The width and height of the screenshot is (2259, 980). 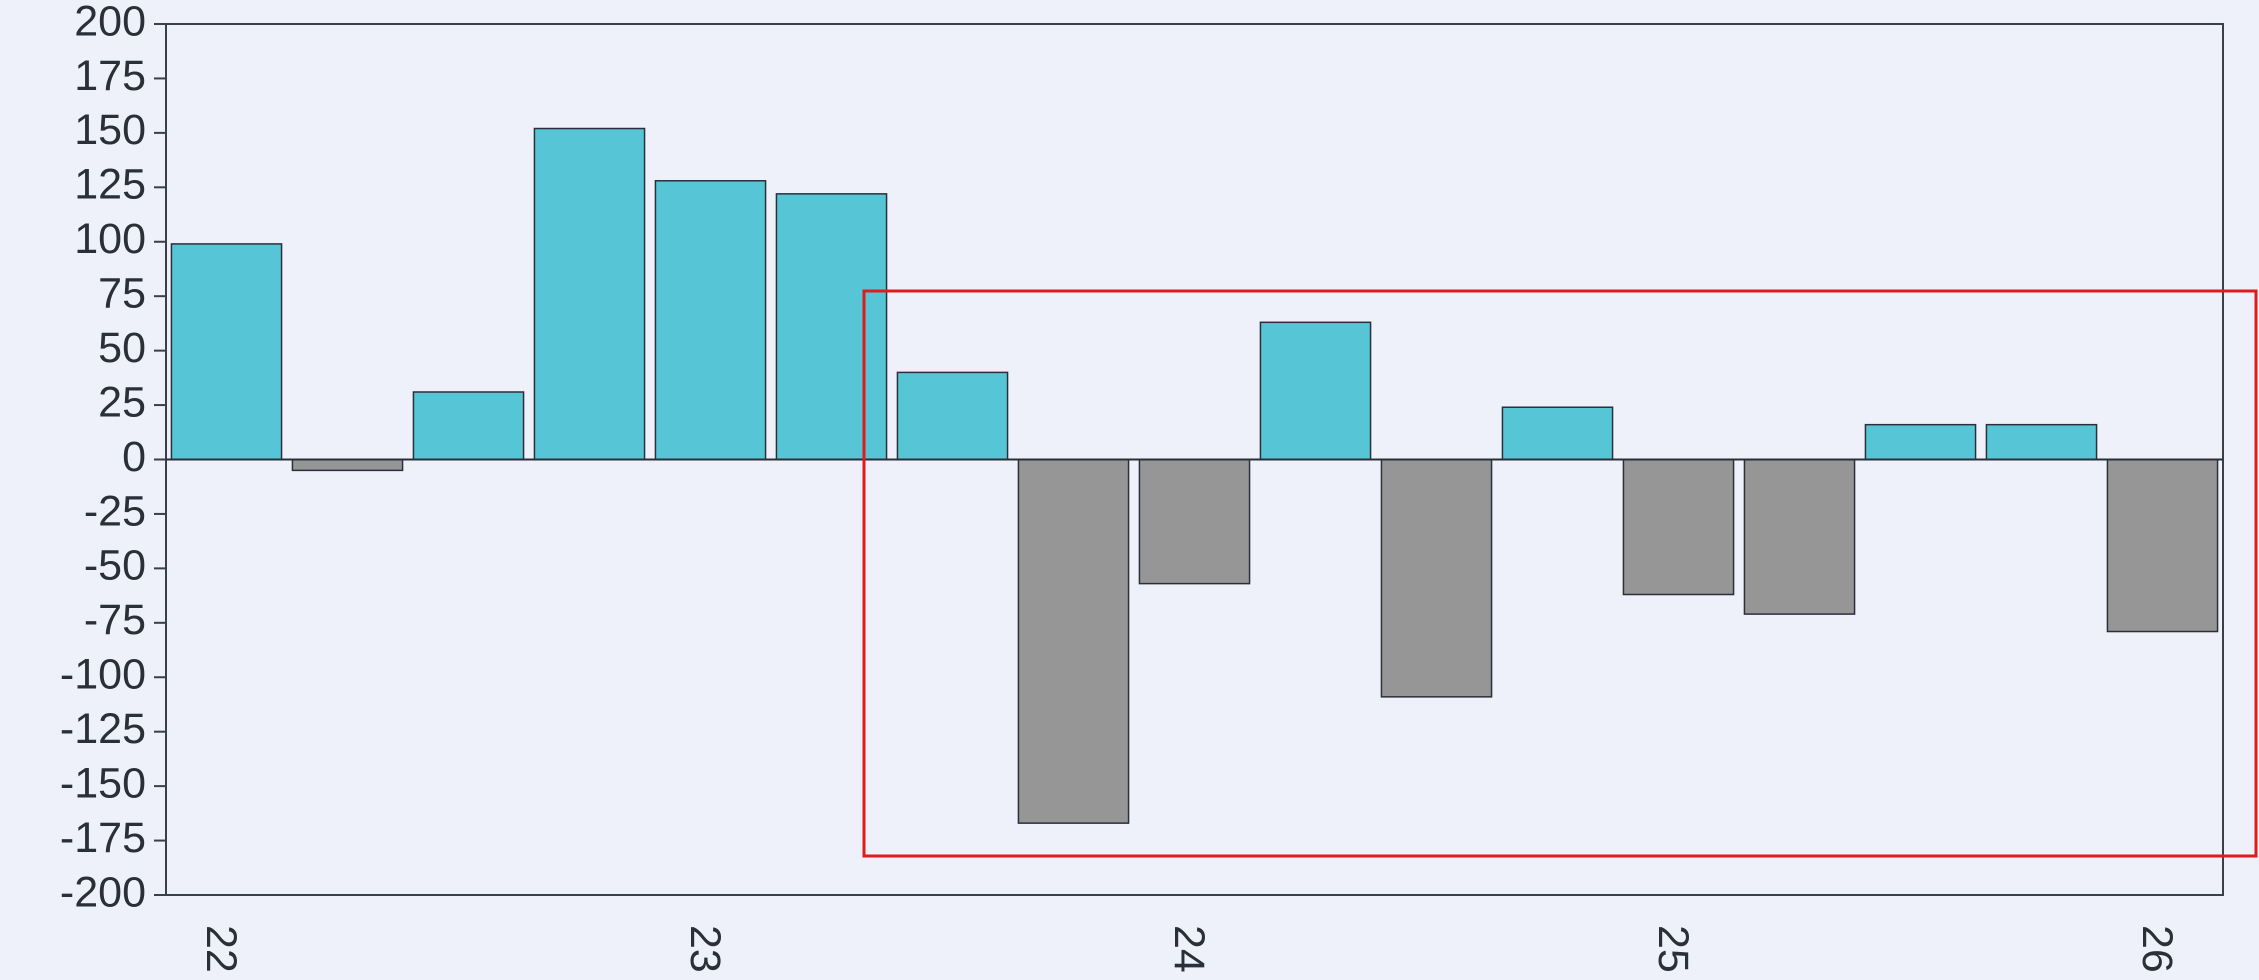 I want to click on y-tick-label: -175, so click(x=103, y=838).